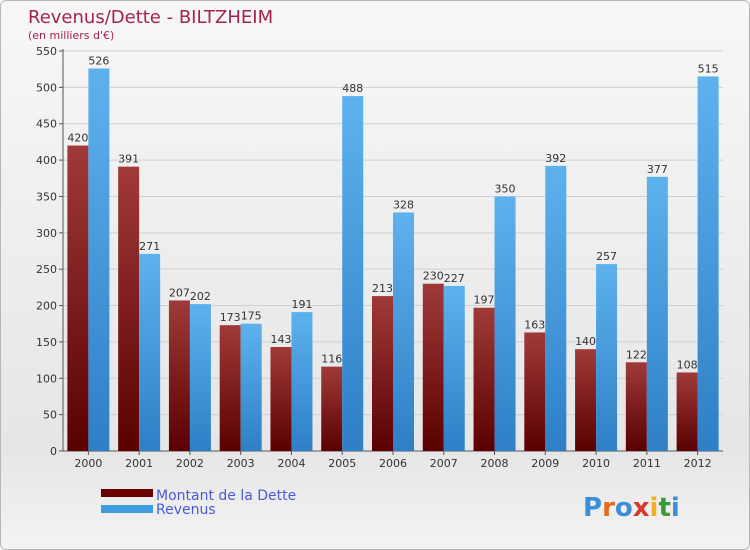  What do you see at coordinates (46, 378) in the screenshot?
I see `y-tick-label: 100` at bounding box center [46, 378].